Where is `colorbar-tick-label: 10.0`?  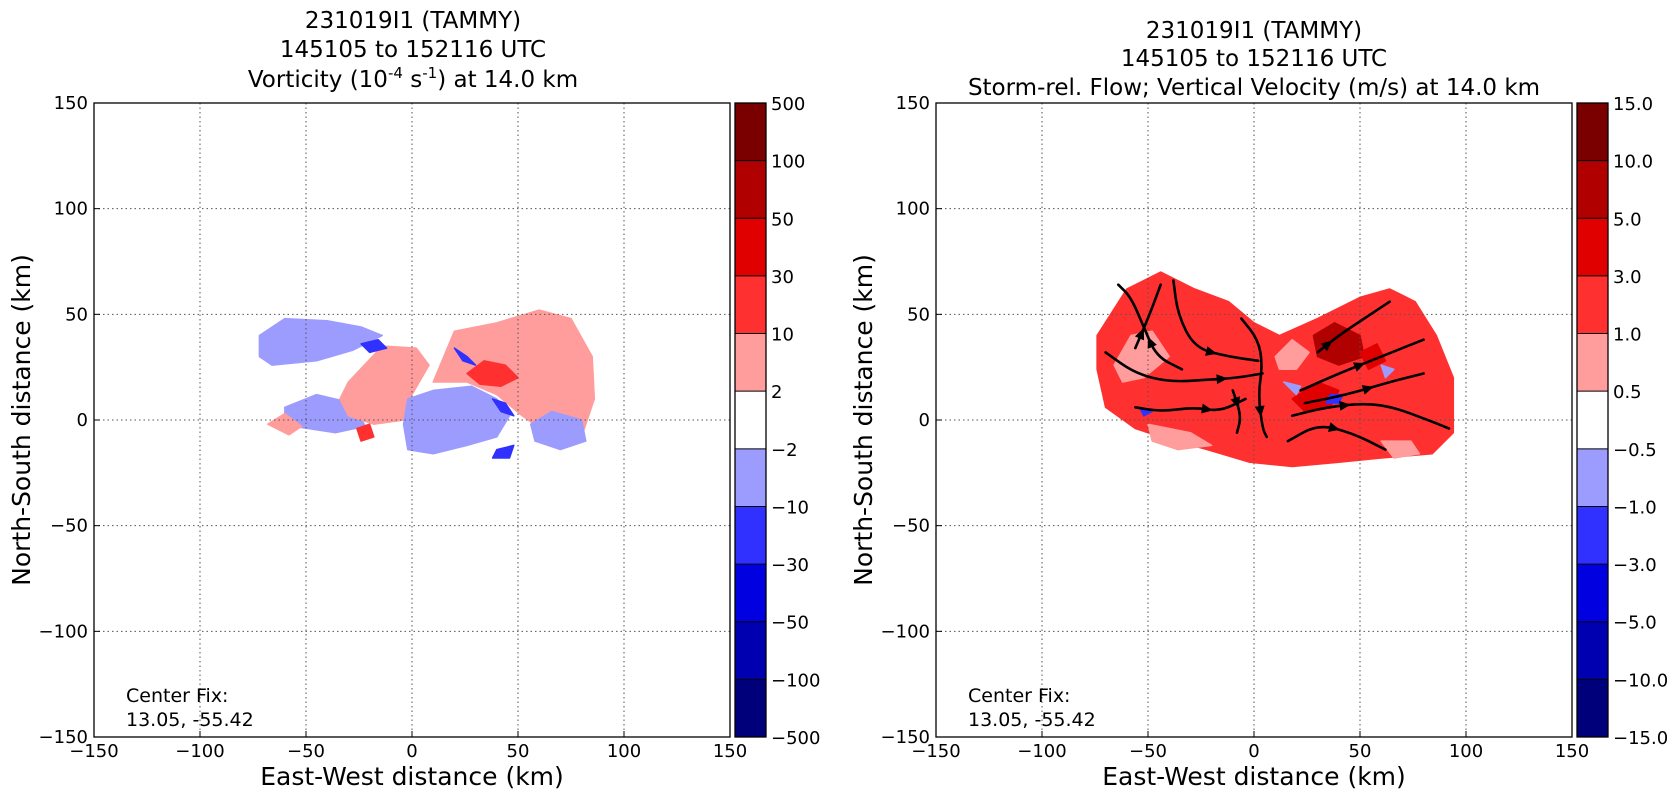
colorbar-tick-label: 10.0 is located at coordinates (1633, 162).